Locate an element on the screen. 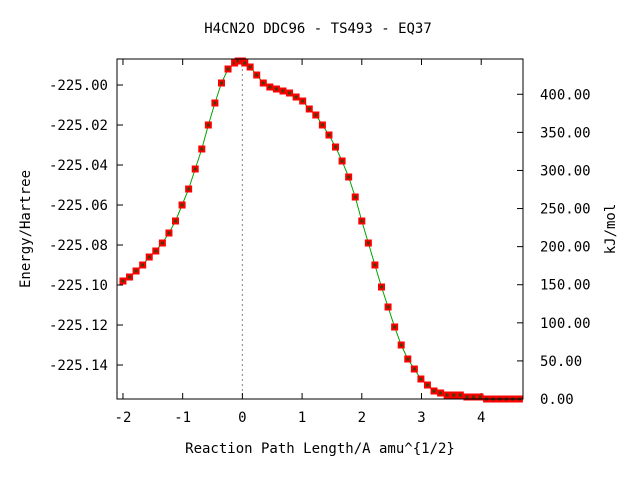 The height and width of the screenshot is (480, 640). y-axis-label-left: Energy/Hartree is located at coordinates (26, 229).